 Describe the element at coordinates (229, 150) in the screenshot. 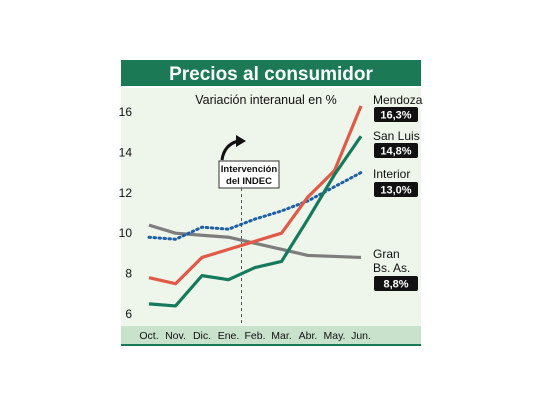

I see `annotation-arrow-icon` at that location.